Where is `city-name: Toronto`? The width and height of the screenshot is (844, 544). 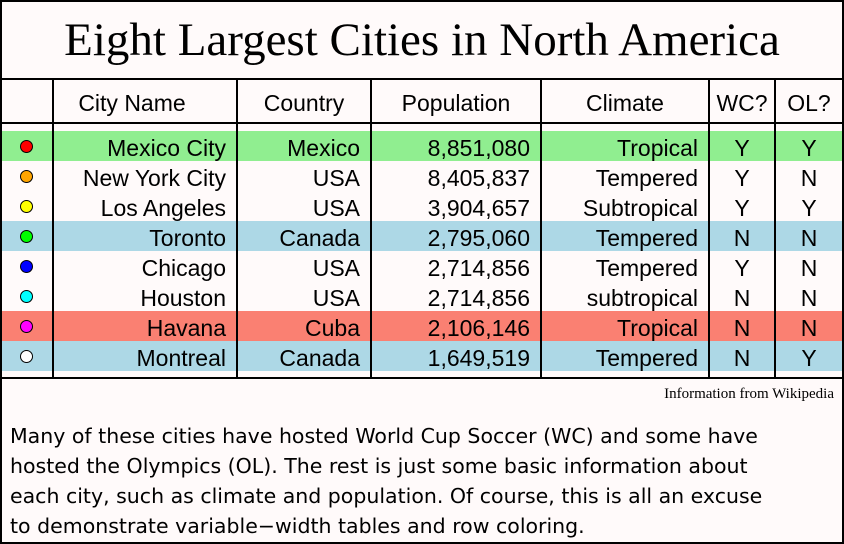 city-name: Toronto is located at coordinates (187, 238).